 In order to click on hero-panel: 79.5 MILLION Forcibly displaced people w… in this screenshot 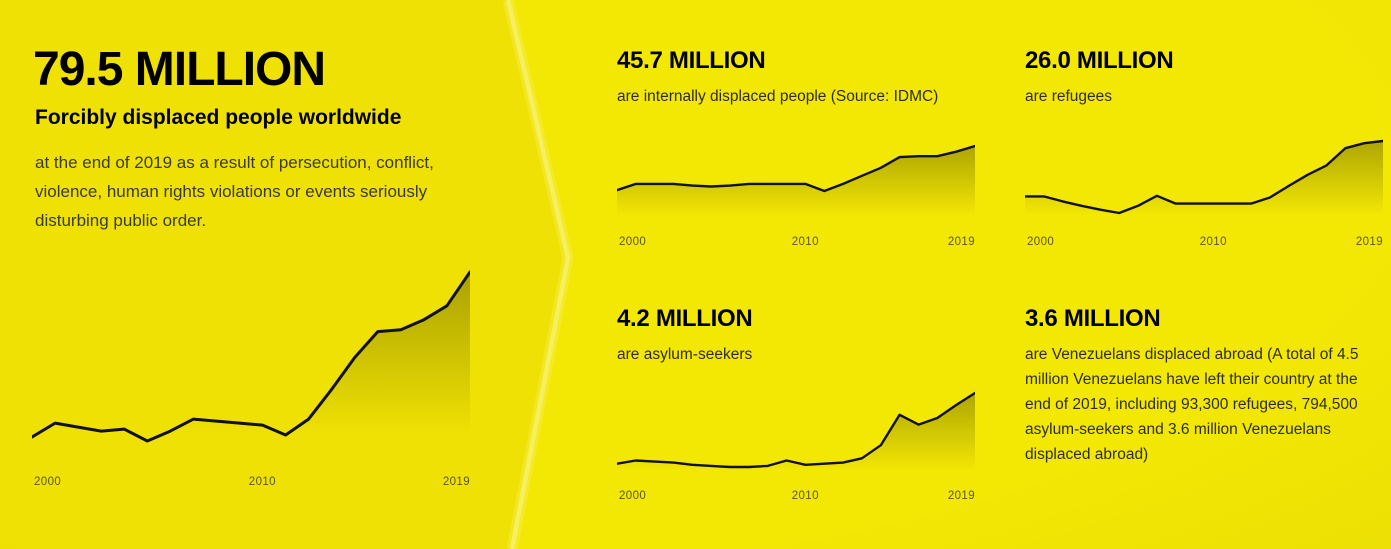, I will do `click(249, 139)`.